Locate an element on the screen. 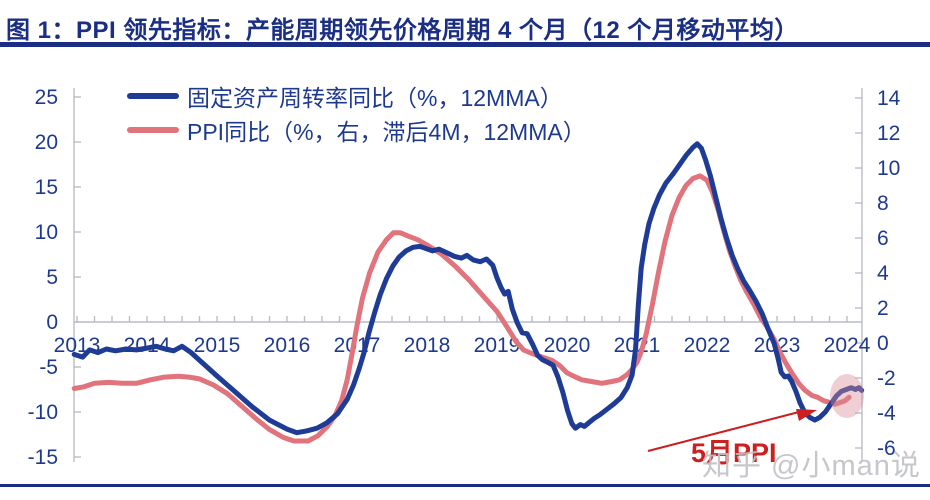 Image resolution: width=930 pixels, height=500 pixels. left-axis-tick-label: -5 is located at coordinates (48, 367).